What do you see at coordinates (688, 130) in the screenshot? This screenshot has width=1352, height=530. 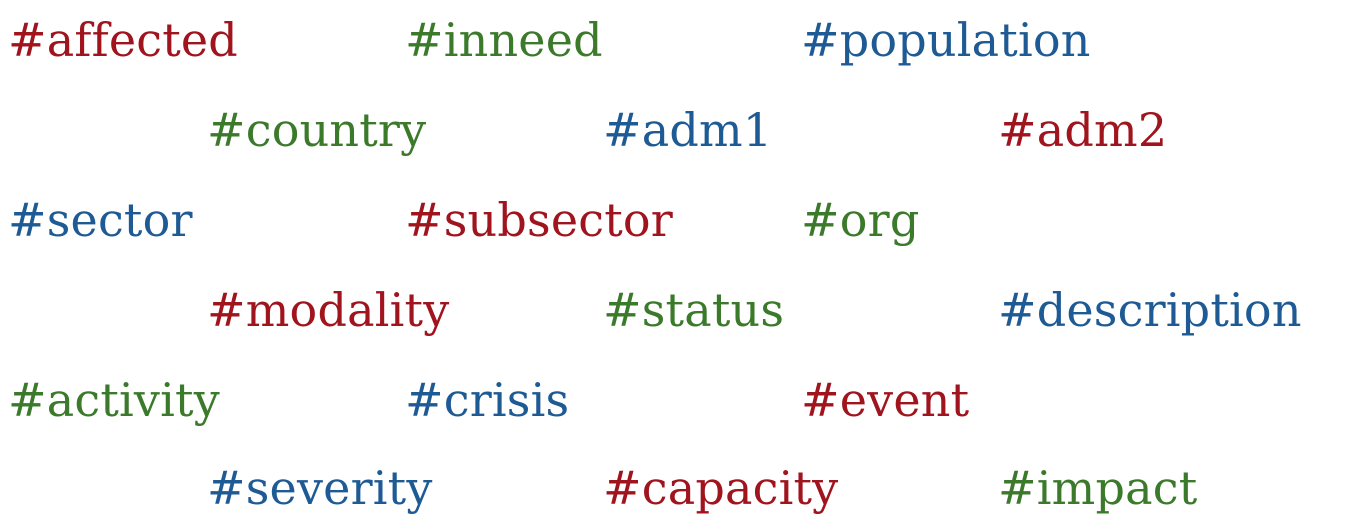 I see `tag-adm1: #adm1` at bounding box center [688, 130].